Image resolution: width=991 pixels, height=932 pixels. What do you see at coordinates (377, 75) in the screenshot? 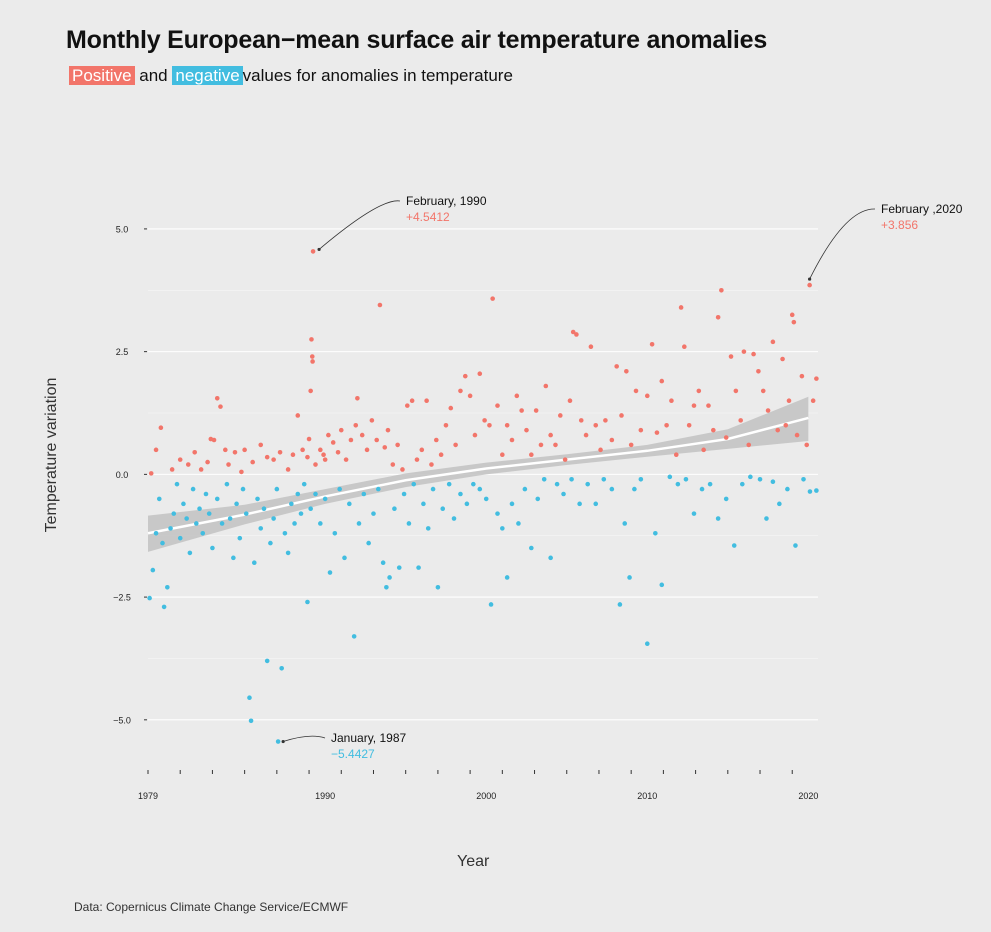
I see `subtitle-rest: values for anomalies in temperature` at bounding box center [377, 75].